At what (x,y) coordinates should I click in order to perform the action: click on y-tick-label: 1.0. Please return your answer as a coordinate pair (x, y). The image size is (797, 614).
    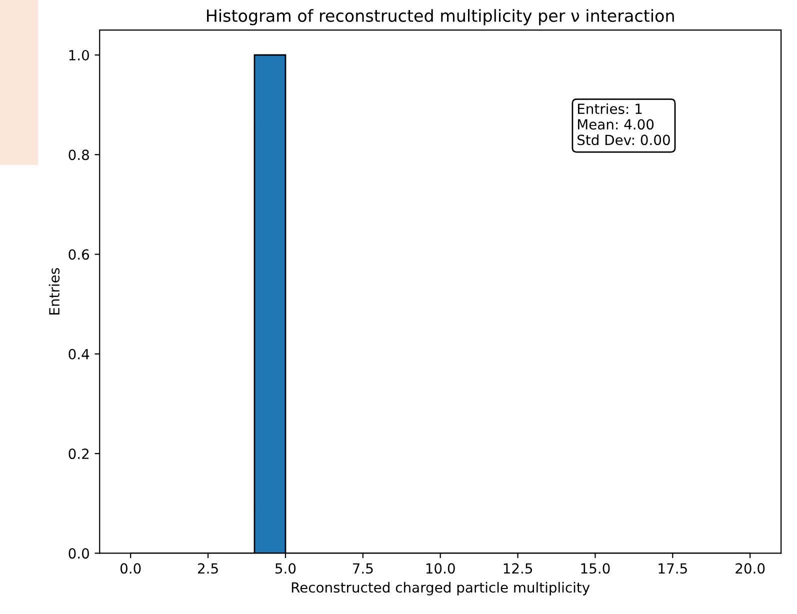
    Looking at the image, I should click on (79, 55).